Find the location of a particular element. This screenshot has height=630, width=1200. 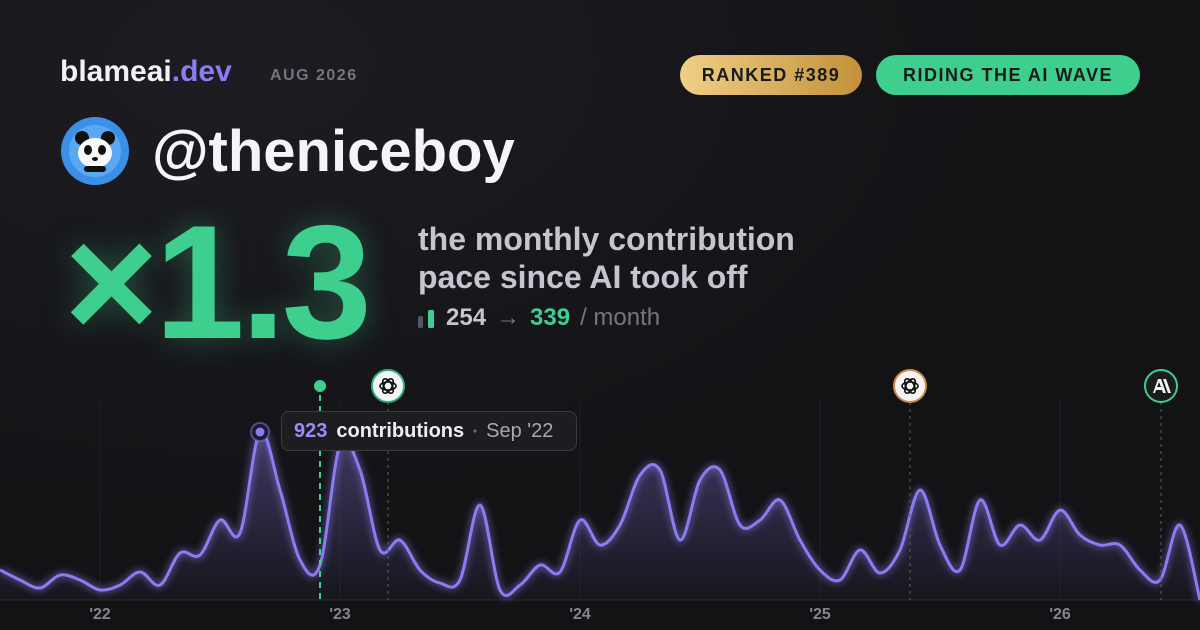

event-dot is located at coordinates (320, 386).